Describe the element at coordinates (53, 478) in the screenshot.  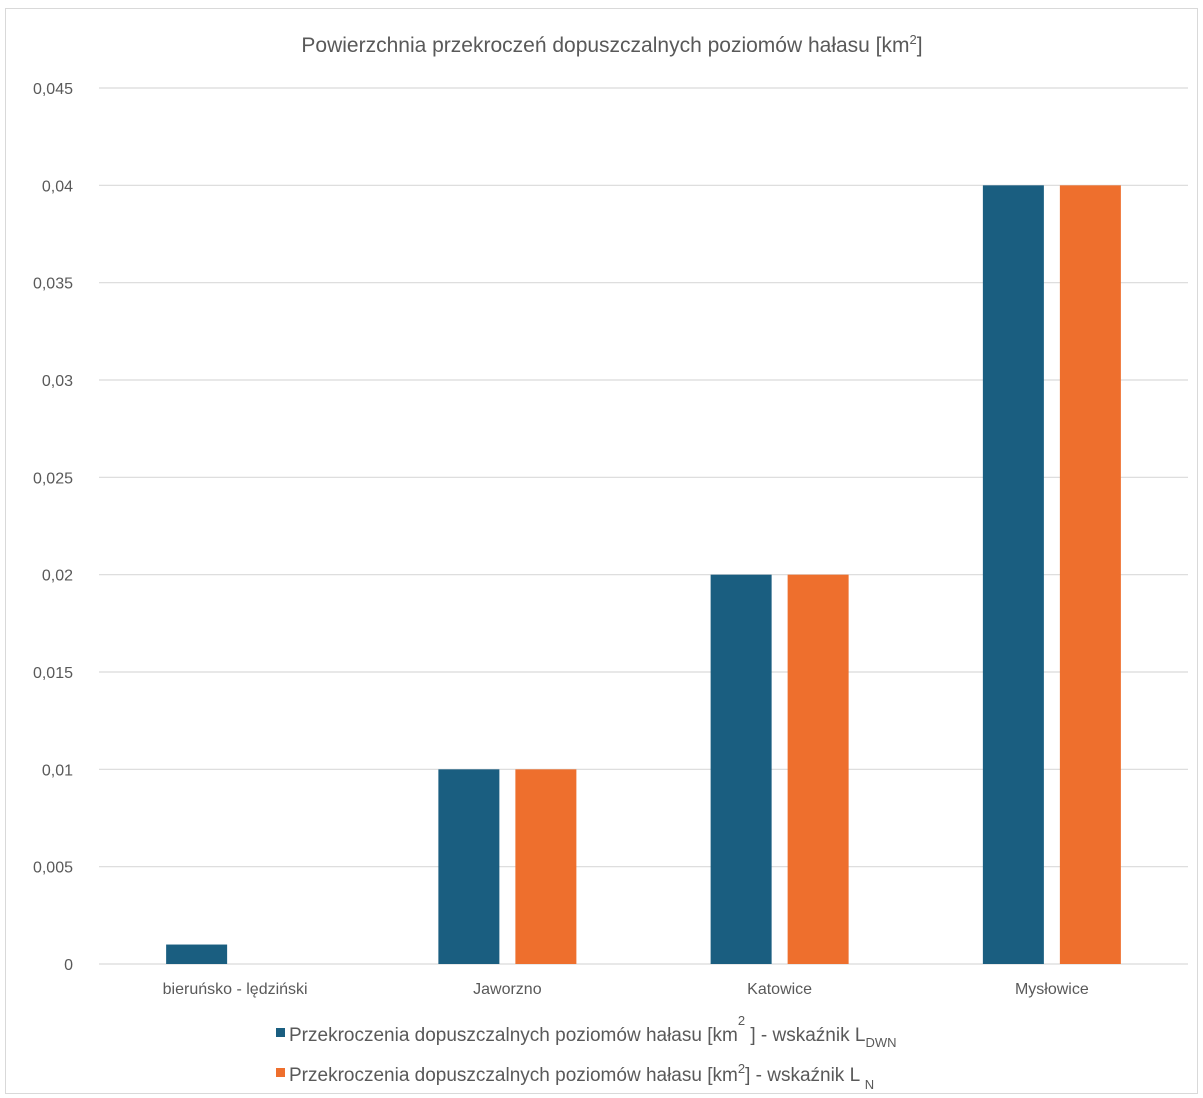
I see `y-tick-label: 0,025` at that location.